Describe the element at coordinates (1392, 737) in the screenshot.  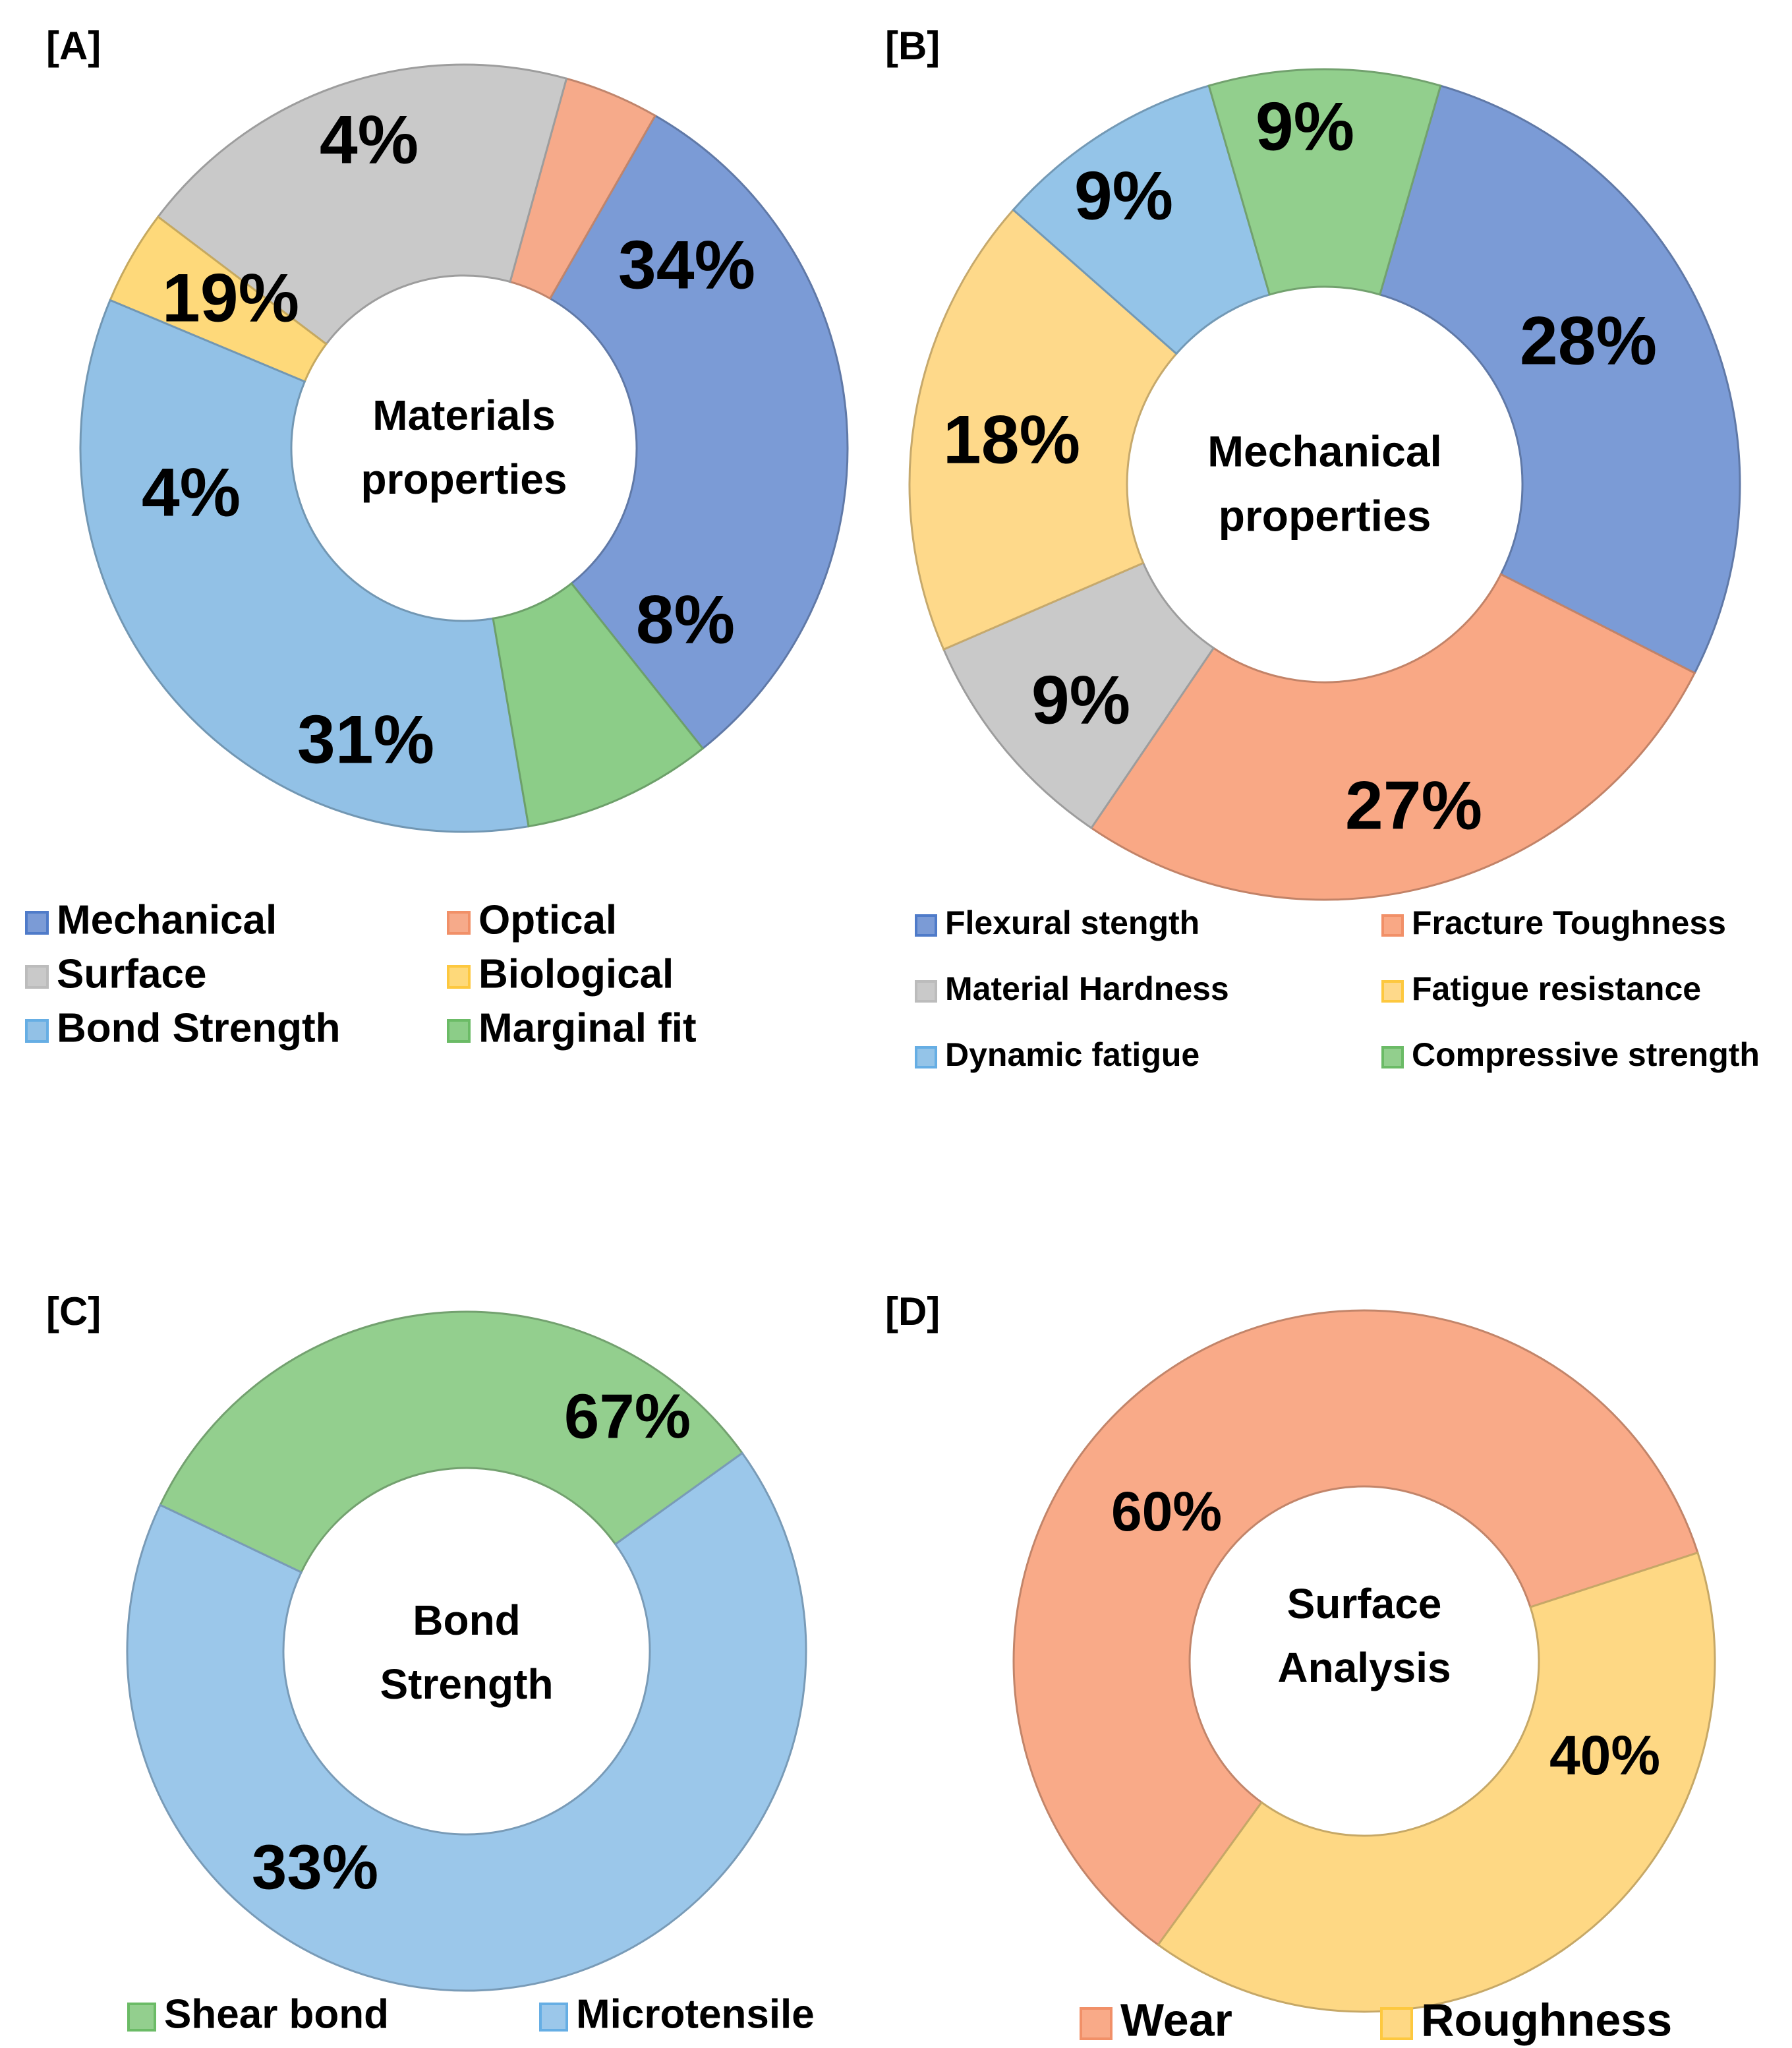
I see `slice-fracture-toughness` at that location.